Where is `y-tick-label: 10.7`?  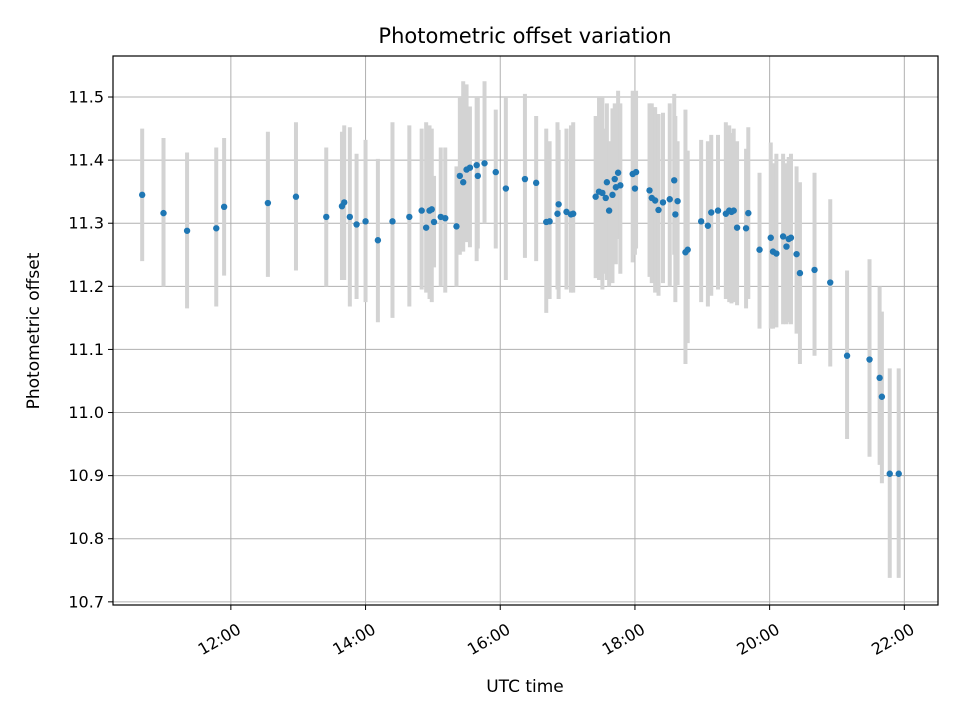 y-tick-label: 10.7 is located at coordinates (86, 601).